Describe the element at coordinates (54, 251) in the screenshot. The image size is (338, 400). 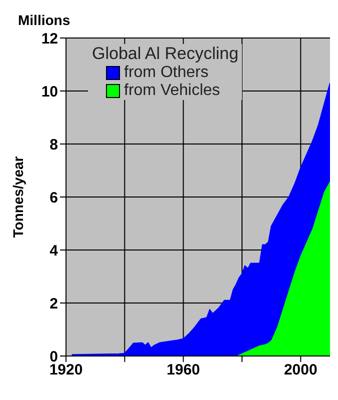
I see `y-tick-label: 4` at that location.